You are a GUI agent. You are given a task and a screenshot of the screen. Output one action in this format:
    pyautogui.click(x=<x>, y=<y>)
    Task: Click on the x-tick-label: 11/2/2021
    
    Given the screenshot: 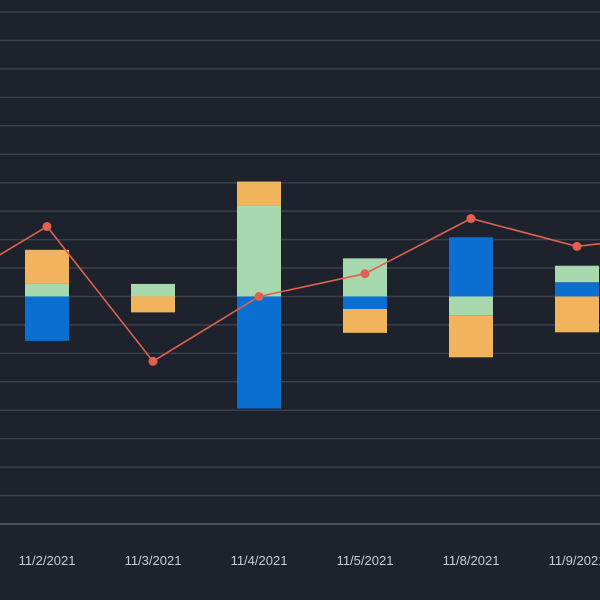 What is the action you would take?
    pyautogui.click(x=47, y=560)
    